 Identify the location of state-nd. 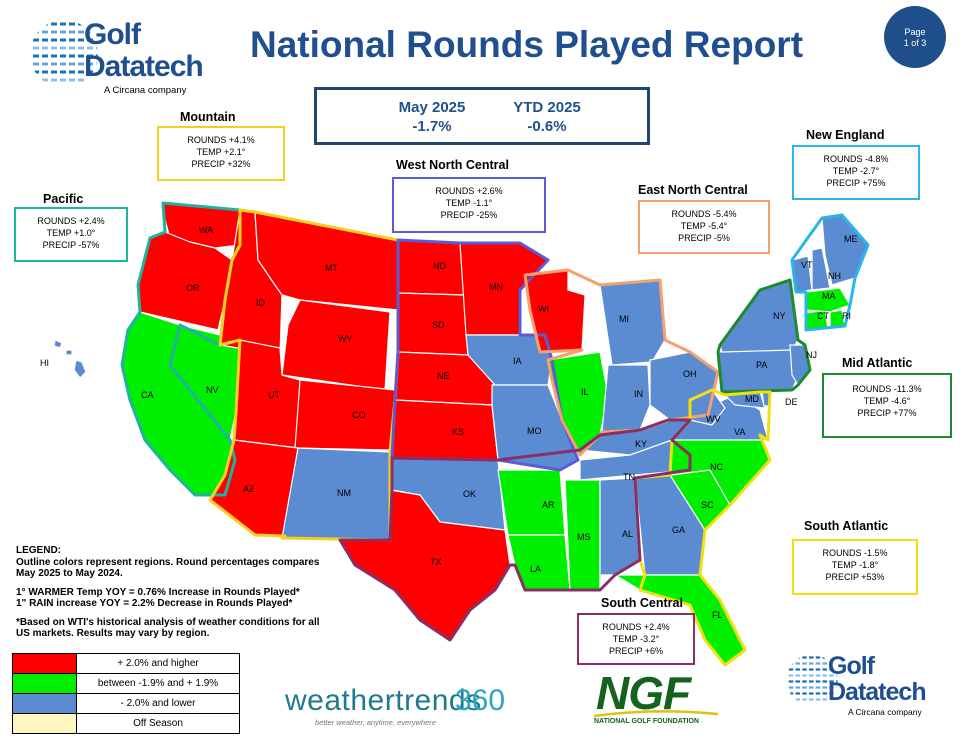
(431, 267).